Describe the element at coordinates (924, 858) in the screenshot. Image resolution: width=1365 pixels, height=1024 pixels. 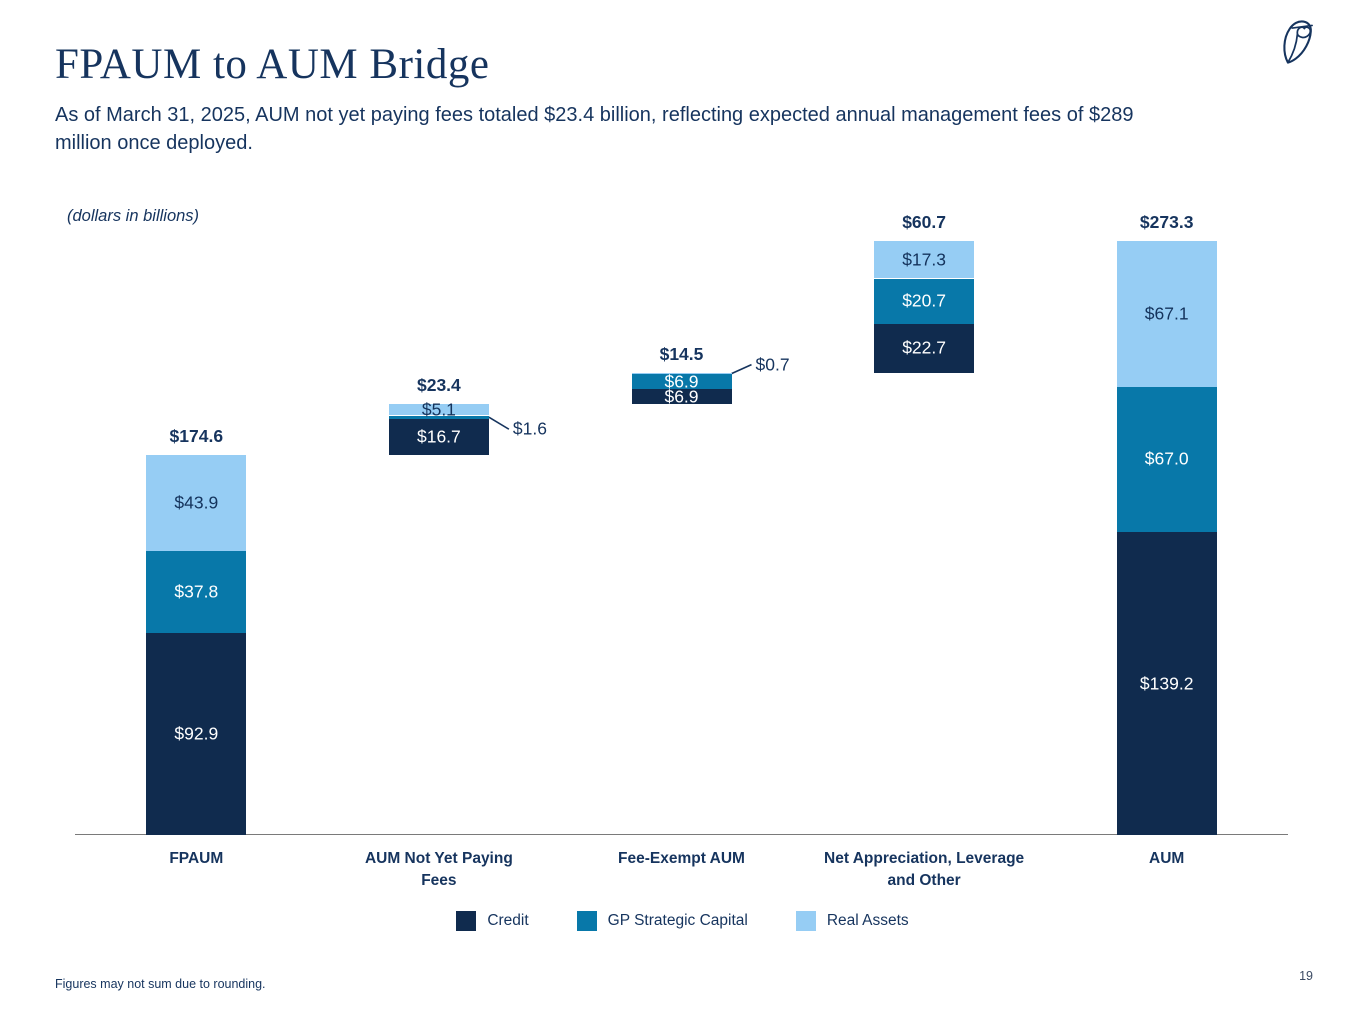
I see `category-label-line: Net Appreciation, Leverage` at that location.